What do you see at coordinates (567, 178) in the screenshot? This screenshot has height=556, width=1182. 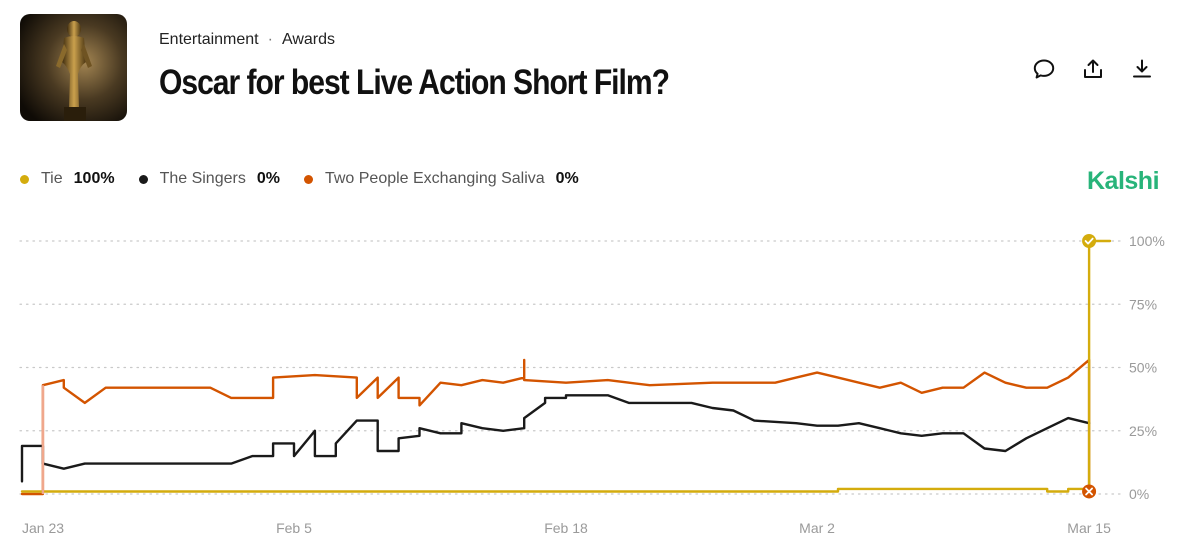 I see `legend-value-two-people: 0%` at bounding box center [567, 178].